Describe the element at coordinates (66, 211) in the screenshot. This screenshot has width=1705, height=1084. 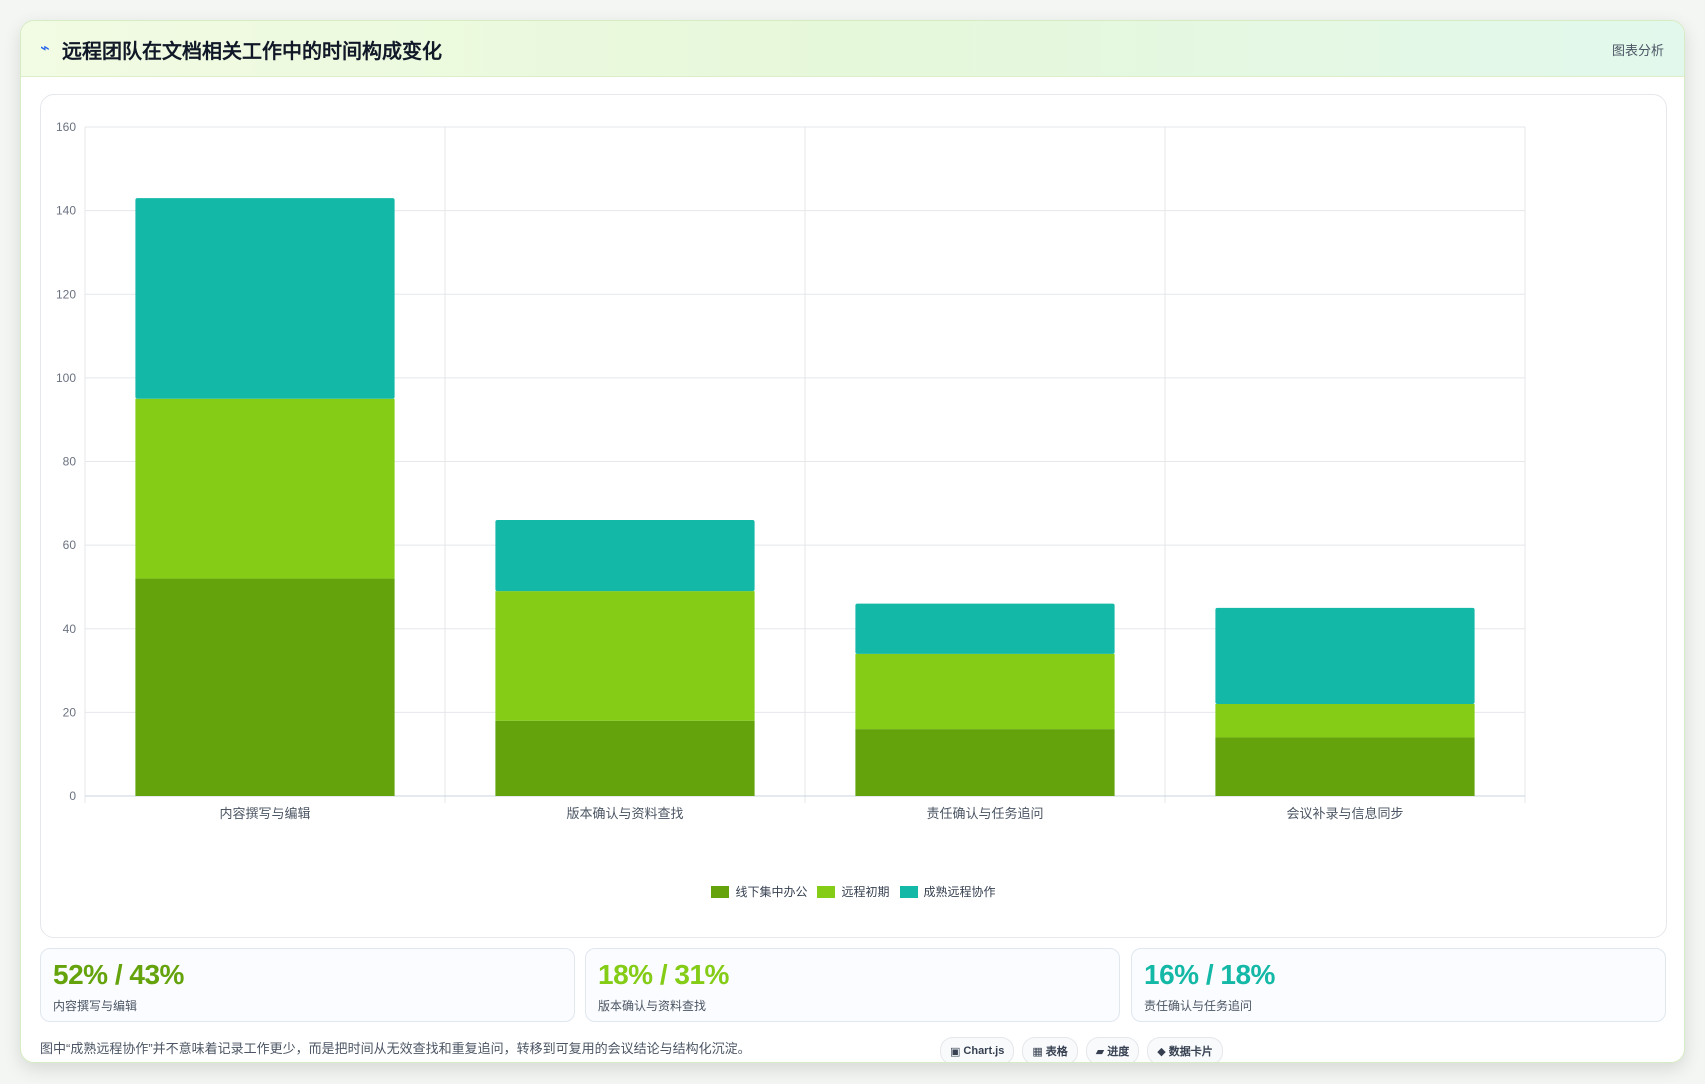
I see `y-tick-label: 140` at that location.